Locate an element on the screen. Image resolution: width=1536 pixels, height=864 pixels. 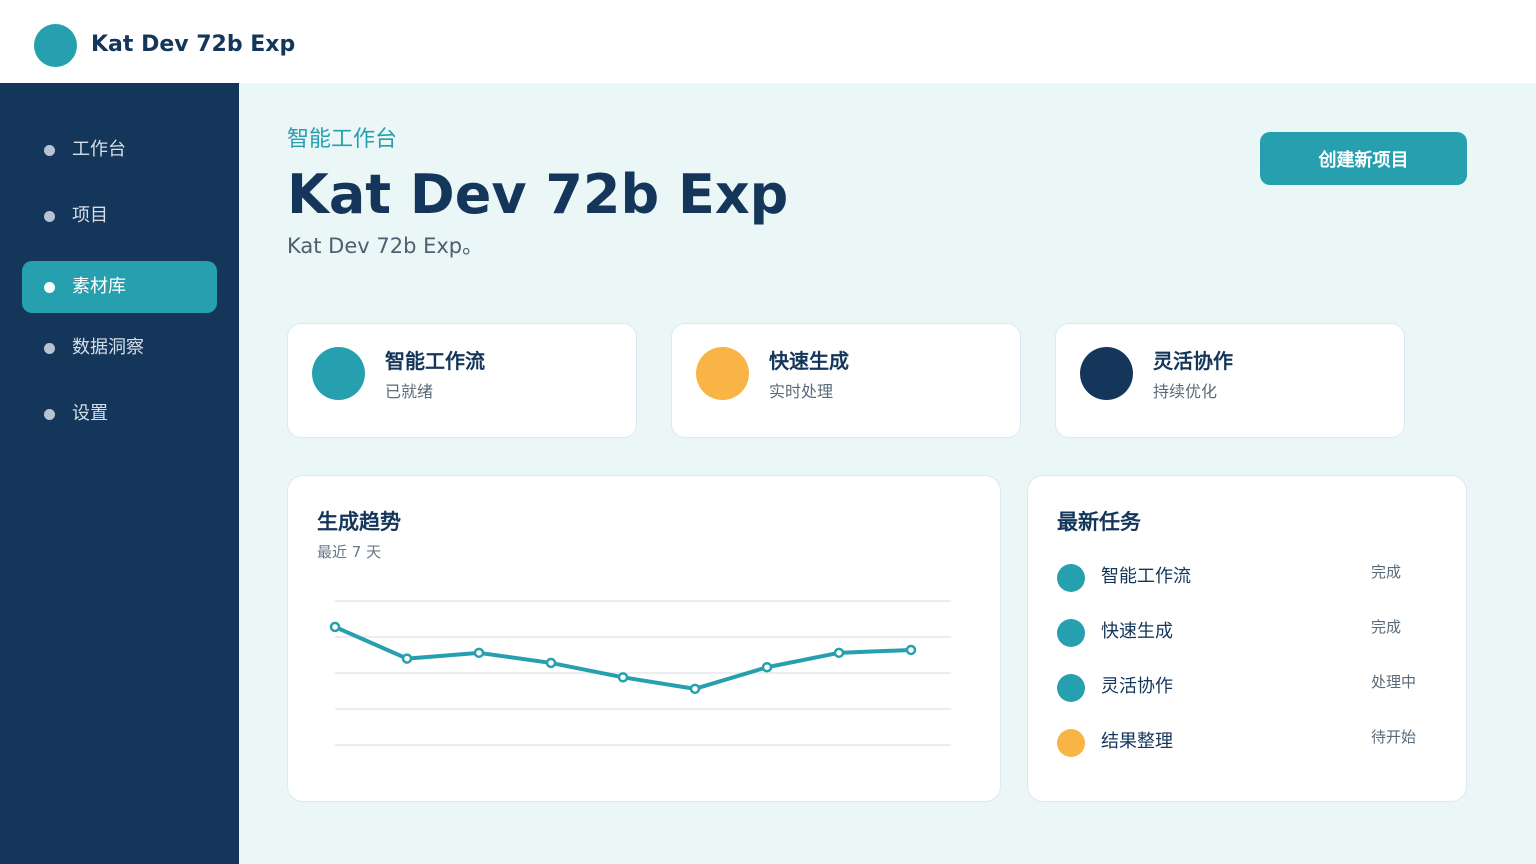
create-project-button: 创建新项目 is located at coordinates (1363, 158).